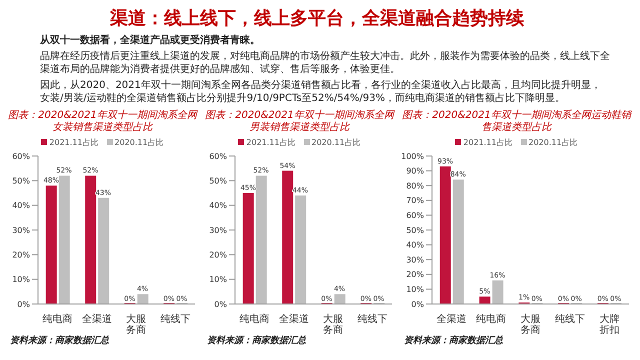  I want to click on y-tick-label: 80%, so click(415, 185).